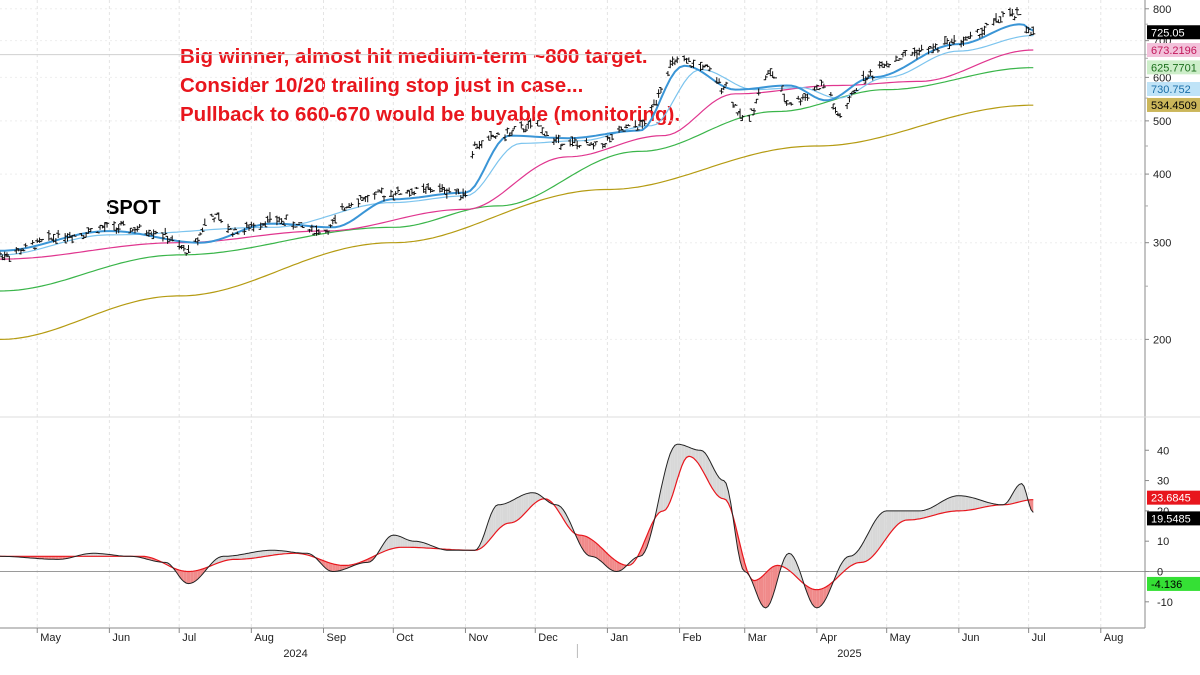 The image size is (1200, 675). Describe the element at coordinates (1162, 10) in the screenshot. I see `price-tick-label: 800` at that location.